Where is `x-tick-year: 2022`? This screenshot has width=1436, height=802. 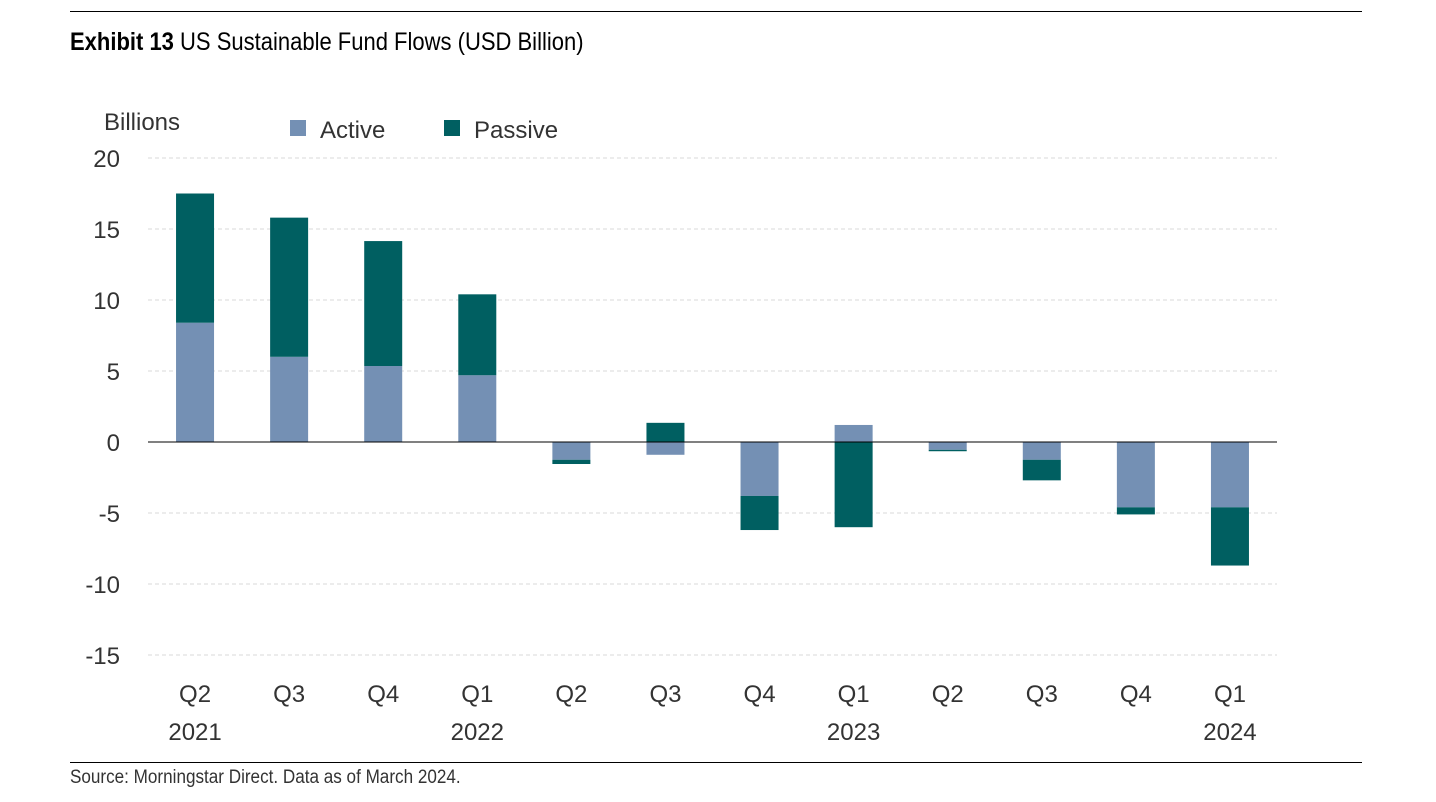 x-tick-year: 2022 is located at coordinates (477, 732).